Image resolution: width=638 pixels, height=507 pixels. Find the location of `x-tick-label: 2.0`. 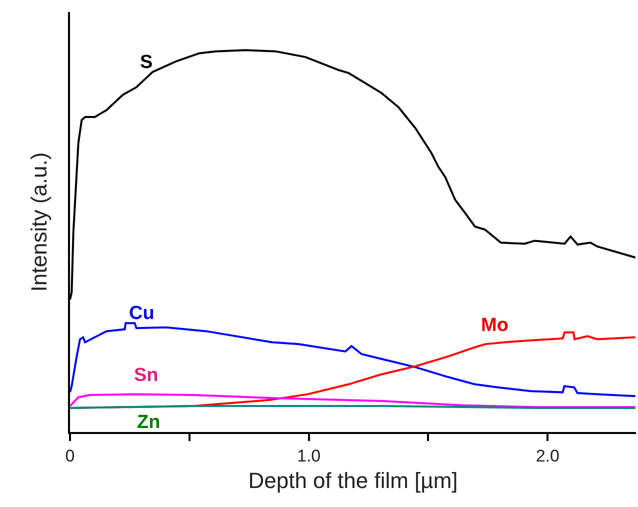

x-tick-label: 2.0 is located at coordinates (548, 456).